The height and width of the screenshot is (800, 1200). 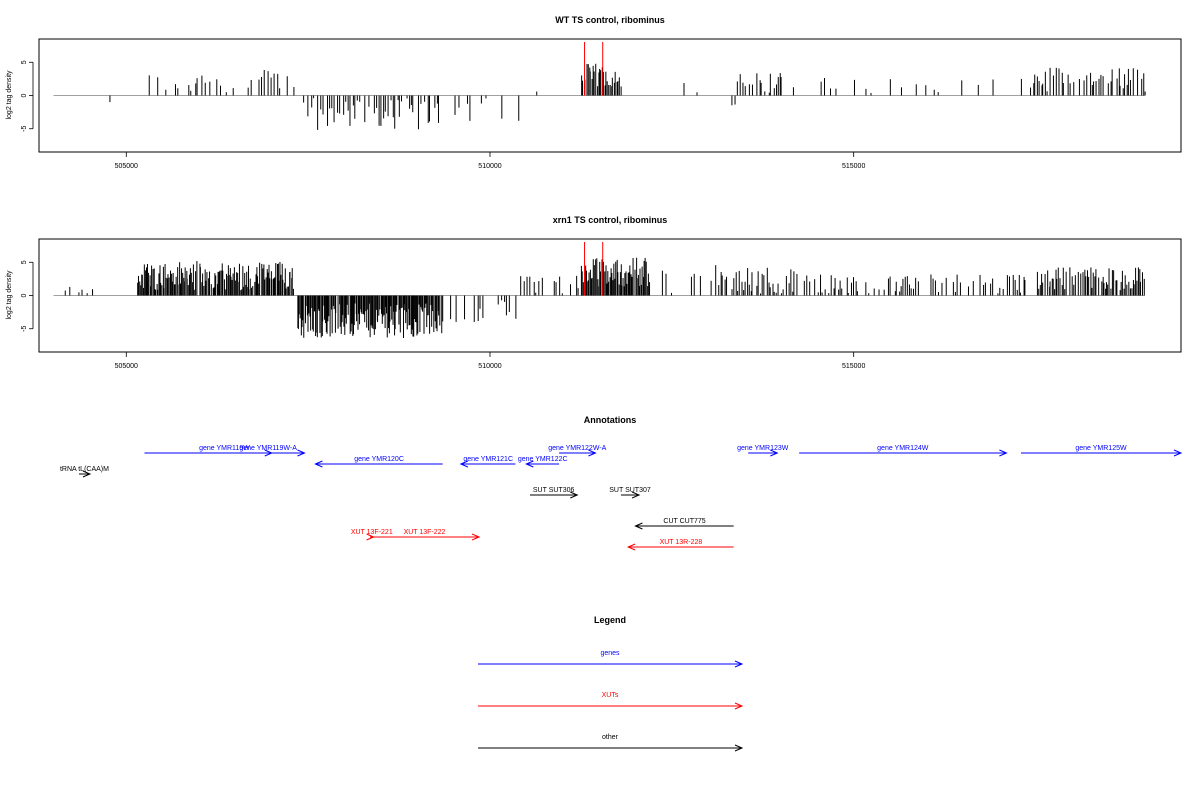 I want to click on legend-arrow-gene, so click(x=611, y=664).